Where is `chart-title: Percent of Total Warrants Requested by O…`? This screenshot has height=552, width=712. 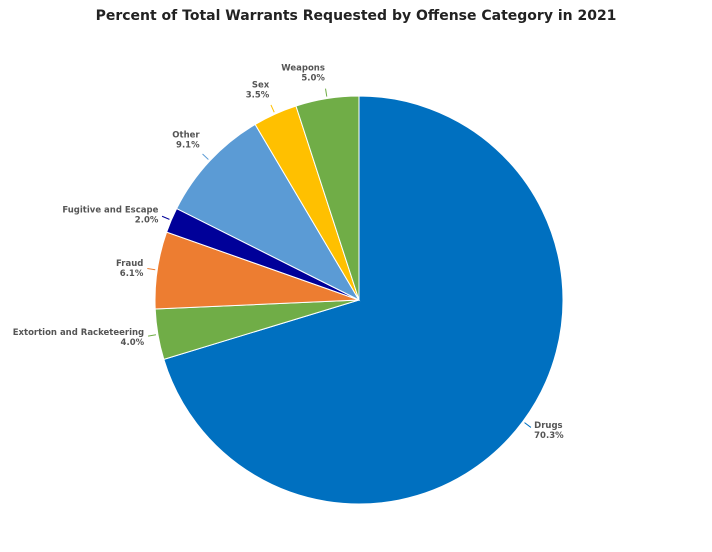
chart-title: Percent of Total Warrants Requested by O… is located at coordinates (356, 16).